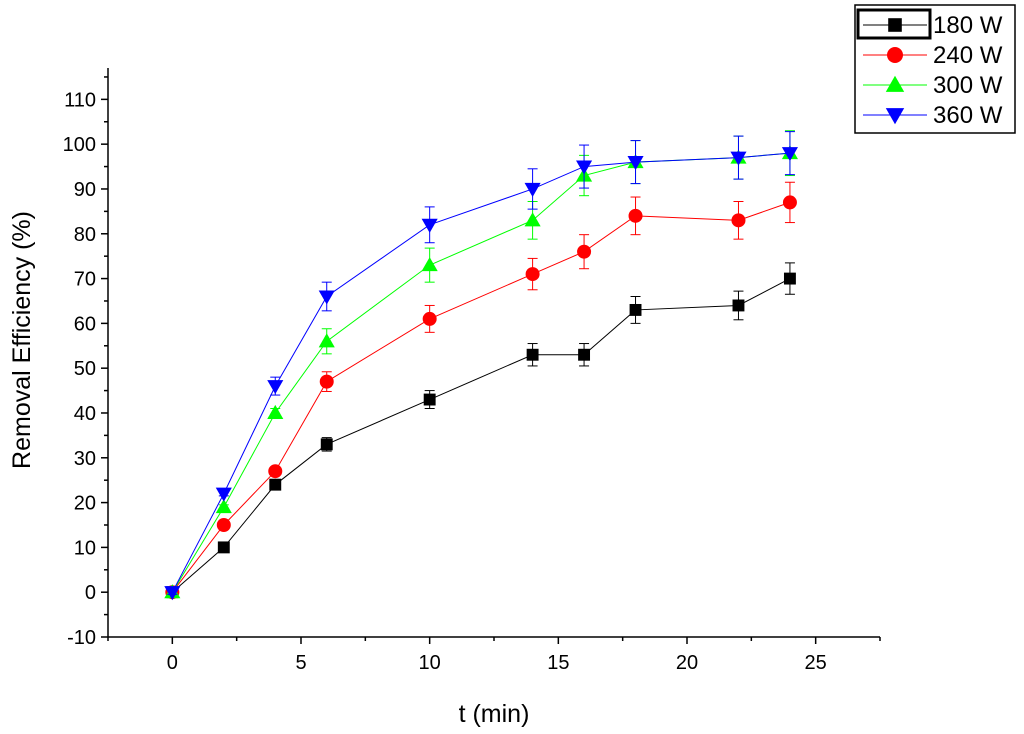  Describe the element at coordinates (85, 504) in the screenshot. I see `y-tick-label: 20` at that location.